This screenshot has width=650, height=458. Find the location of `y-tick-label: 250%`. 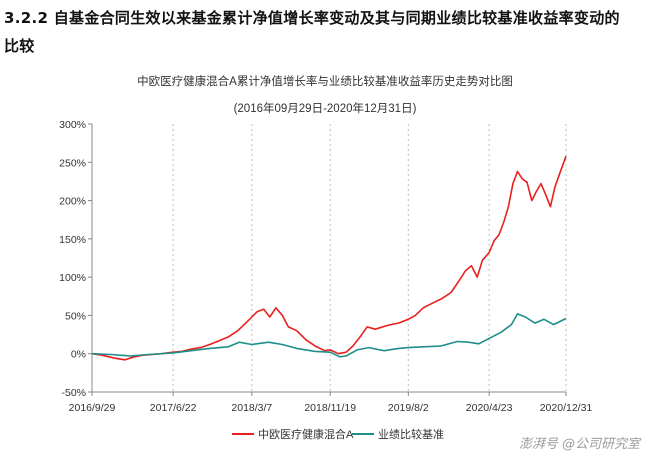

y-tick-label: 250% is located at coordinates (72, 163).